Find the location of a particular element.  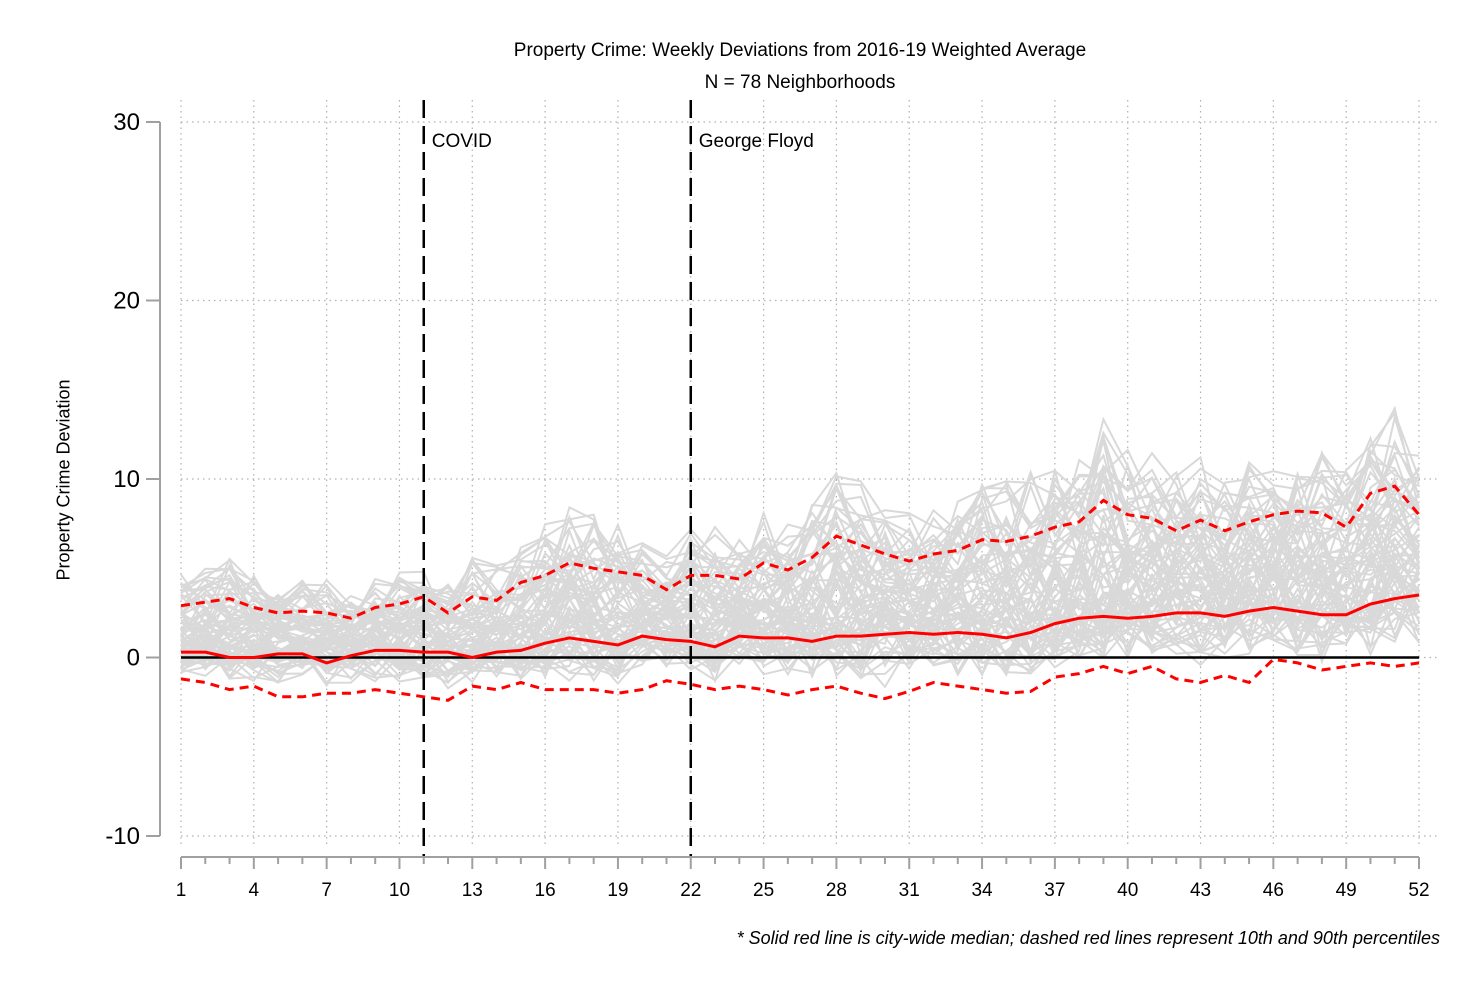

x-tick-label: 46 is located at coordinates (1273, 890).